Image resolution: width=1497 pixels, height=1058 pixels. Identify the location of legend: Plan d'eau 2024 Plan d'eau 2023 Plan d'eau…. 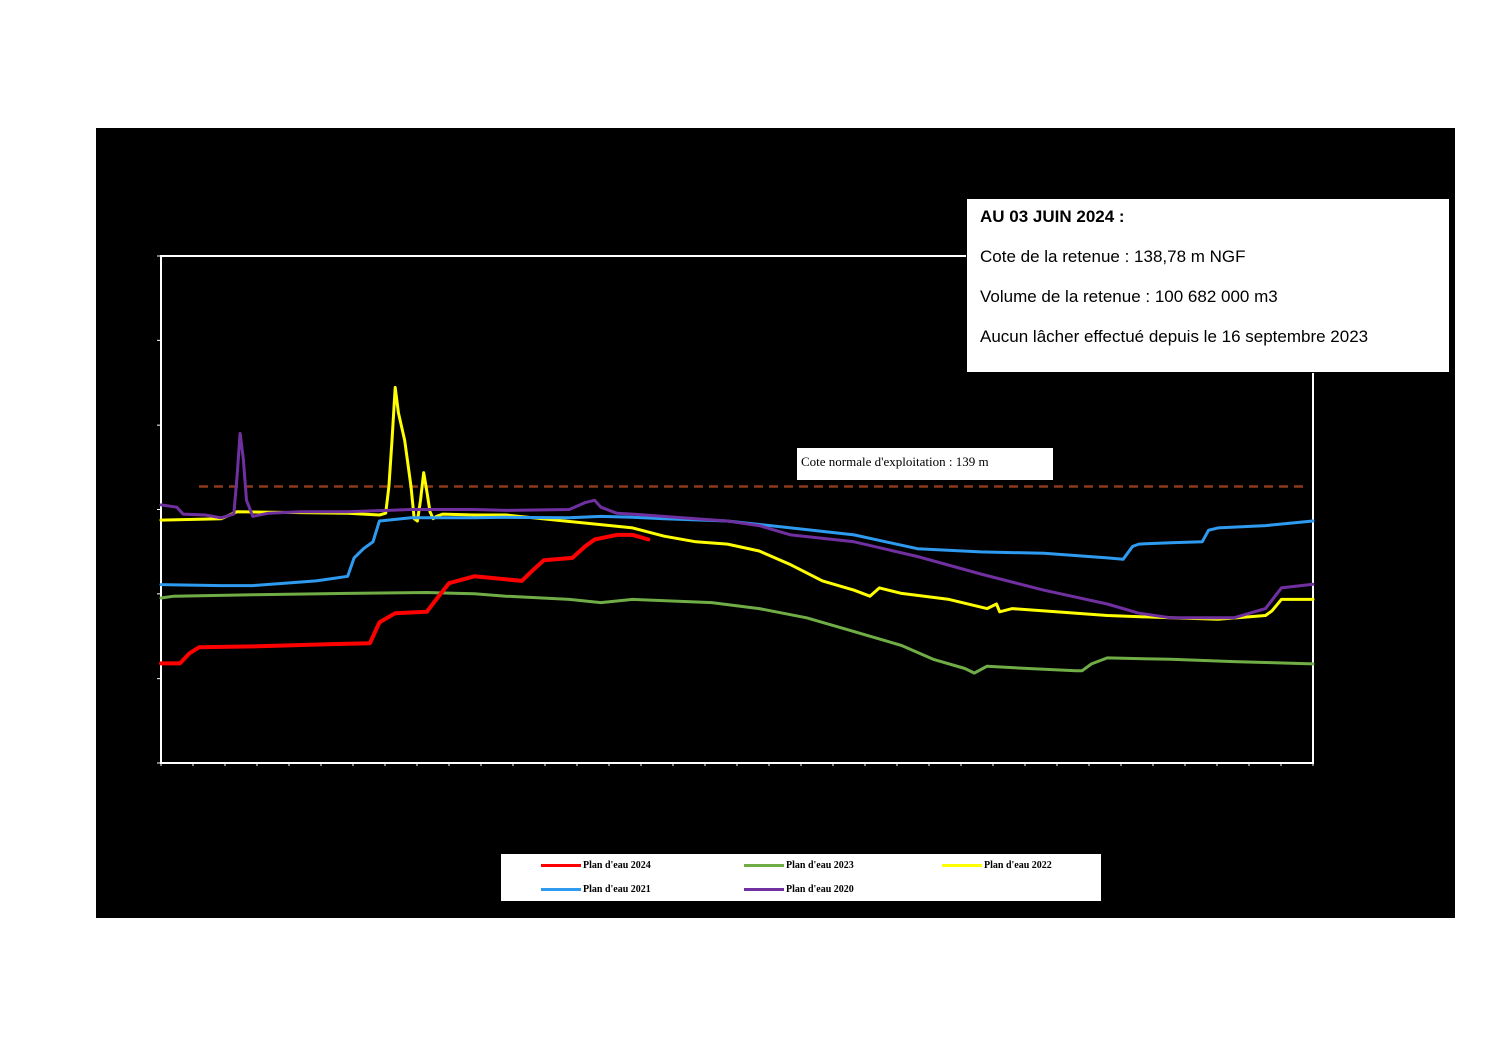
(801, 877).